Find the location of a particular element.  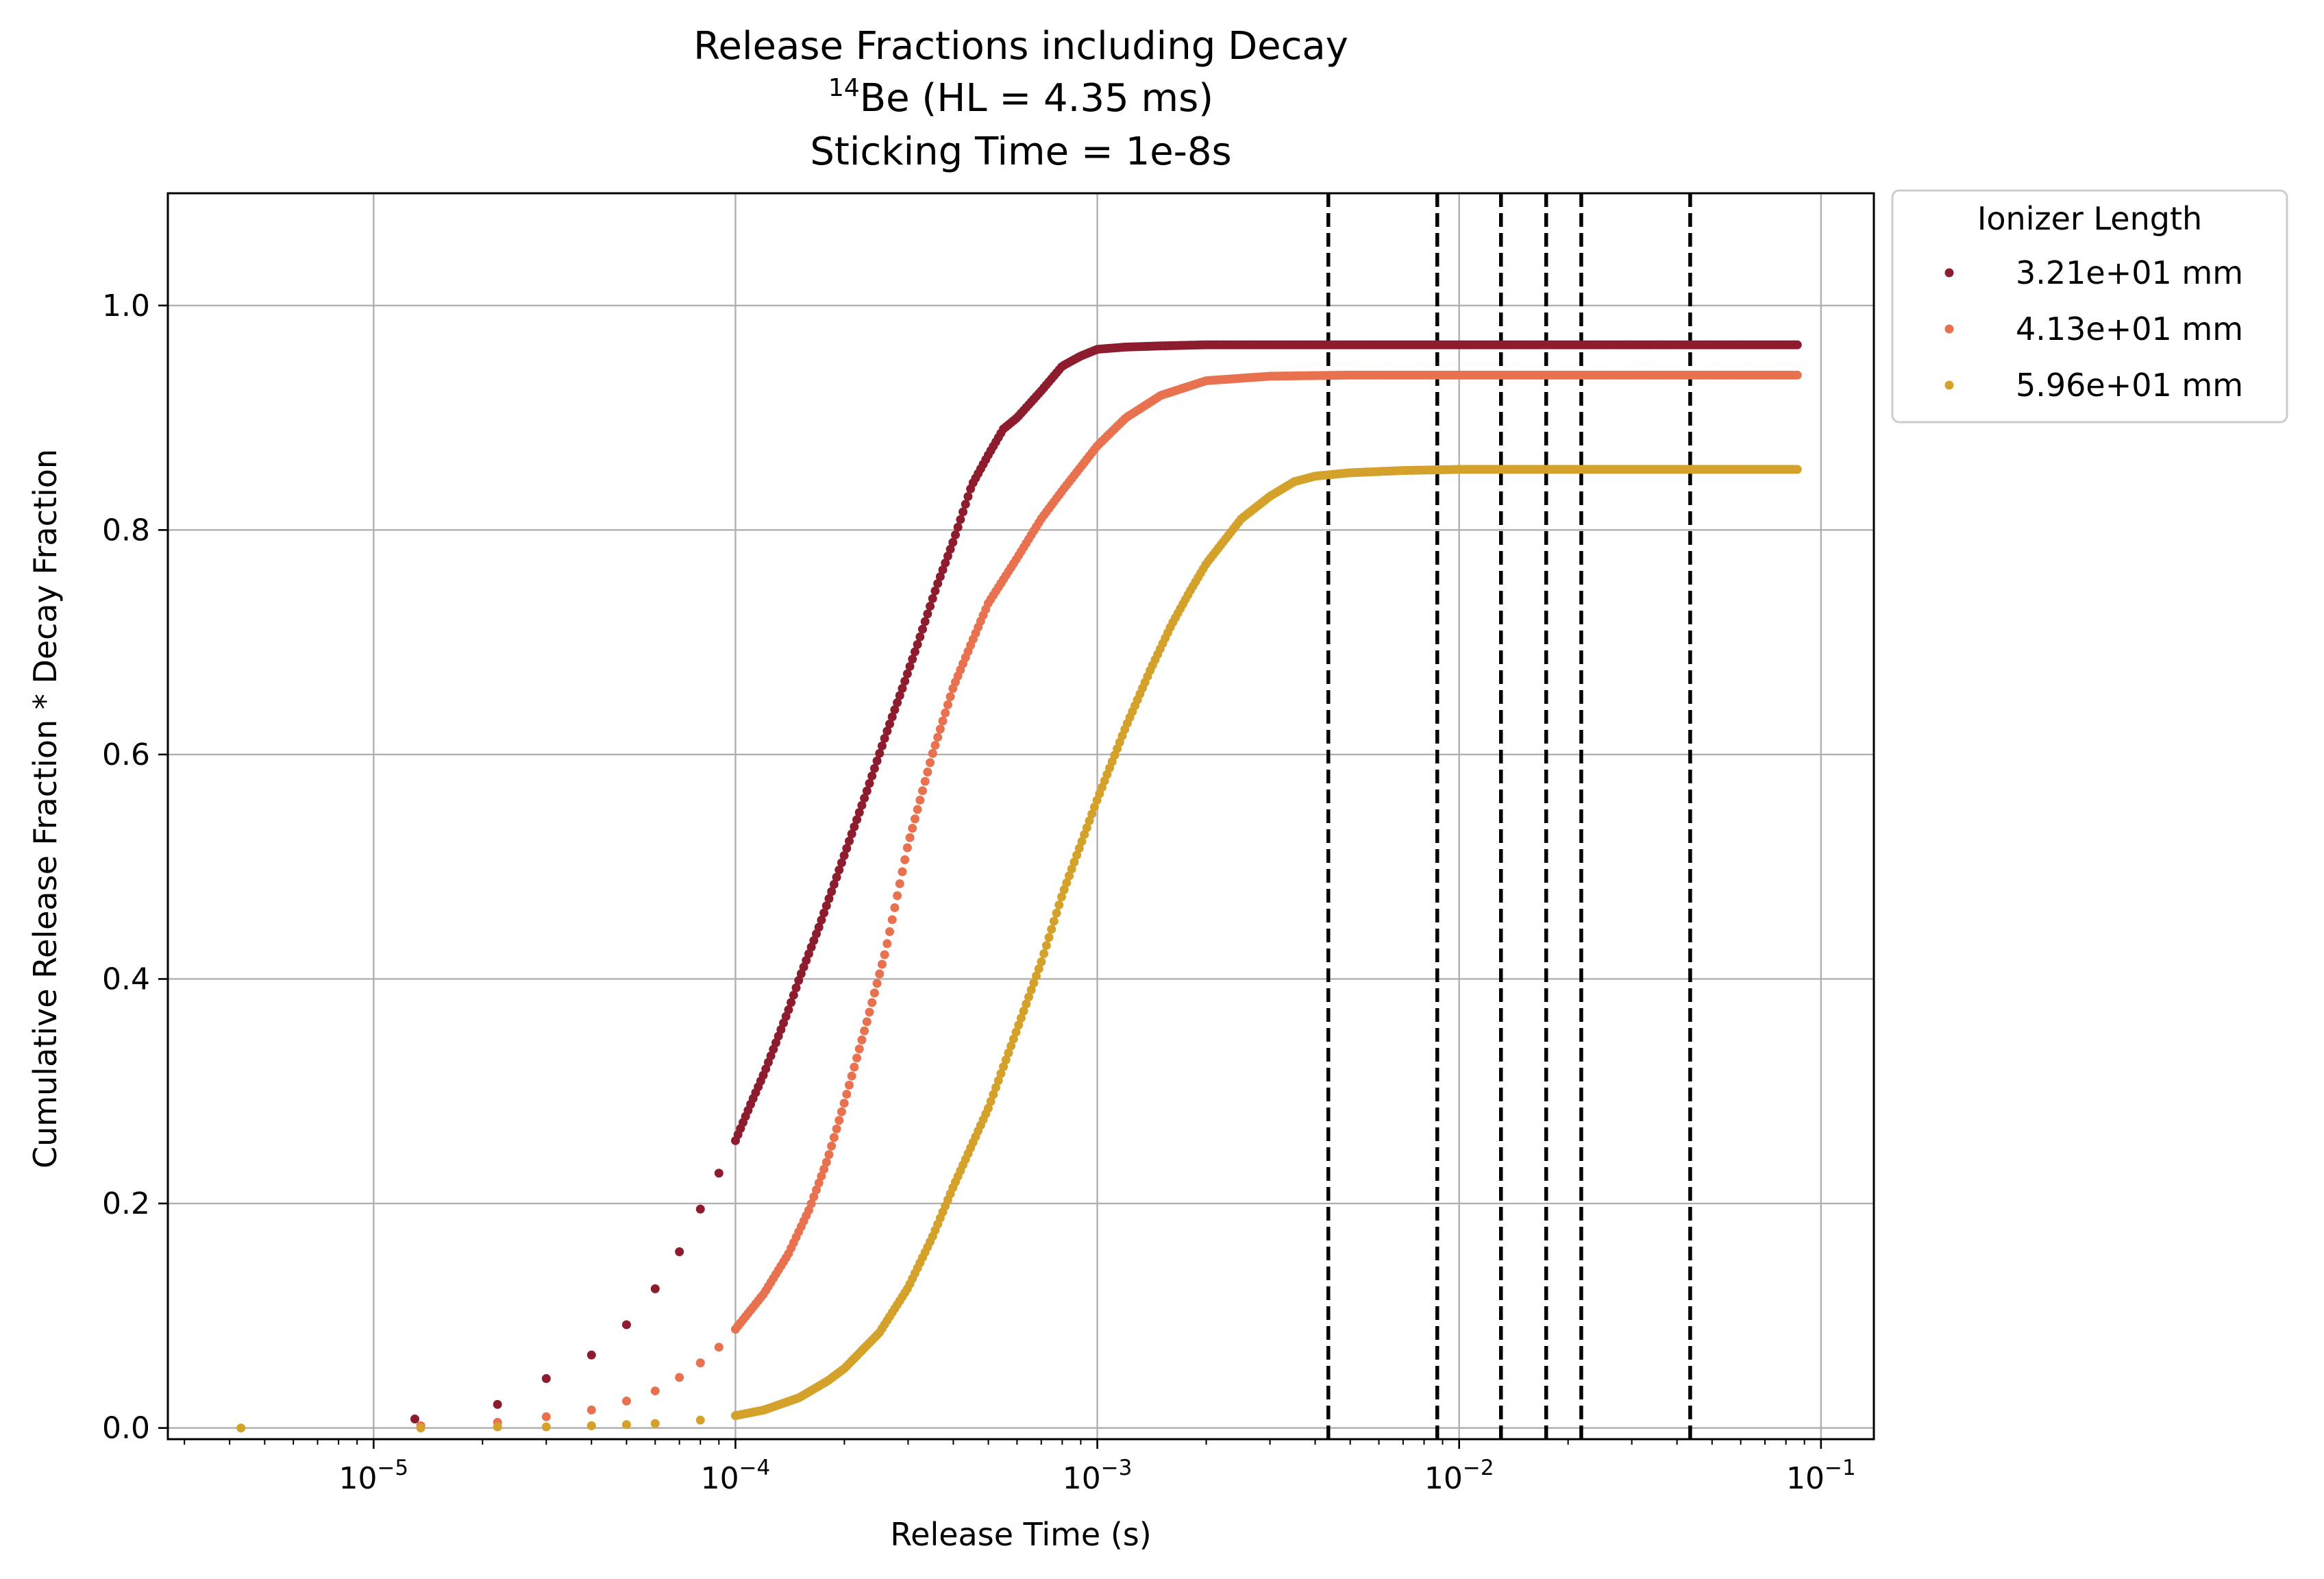

x-tick-label: 10⁻³ is located at coordinates (1098, 1476).